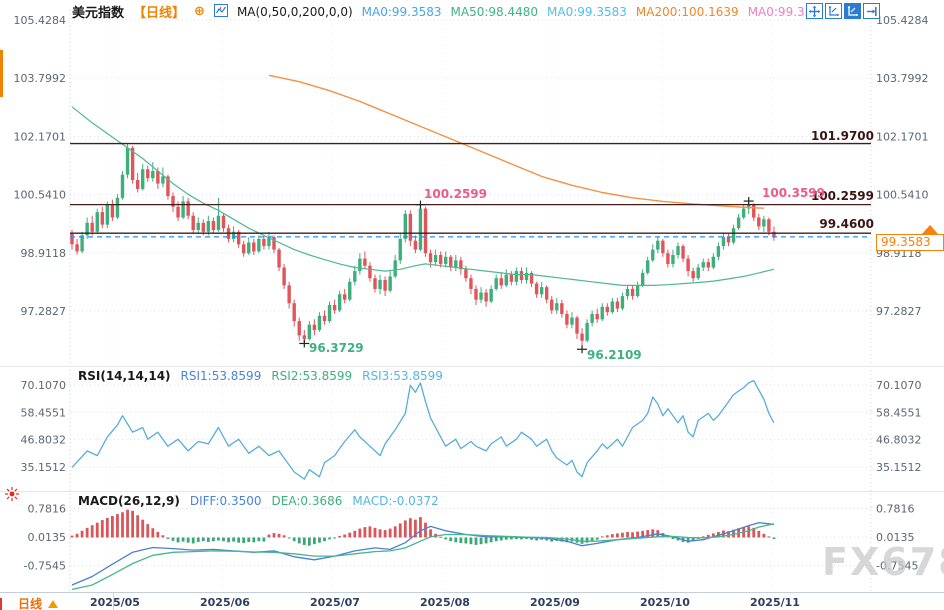  Describe the element at coordinates (38, 602) in the screenshot. I see `period-selector: 日线` at that location.